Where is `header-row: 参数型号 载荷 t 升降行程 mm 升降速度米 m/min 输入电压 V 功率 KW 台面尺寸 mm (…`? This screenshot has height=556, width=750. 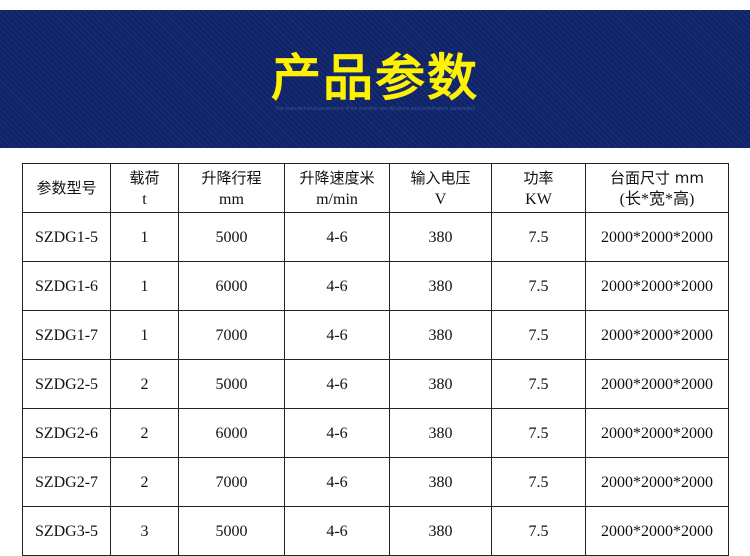 header-row: 参数型号 载荷 t 升降行程 mm 升降速度米 m/min 输入电压 V 功率 KW 台面尺寸 mm (… is located at coordinates (375, 188).